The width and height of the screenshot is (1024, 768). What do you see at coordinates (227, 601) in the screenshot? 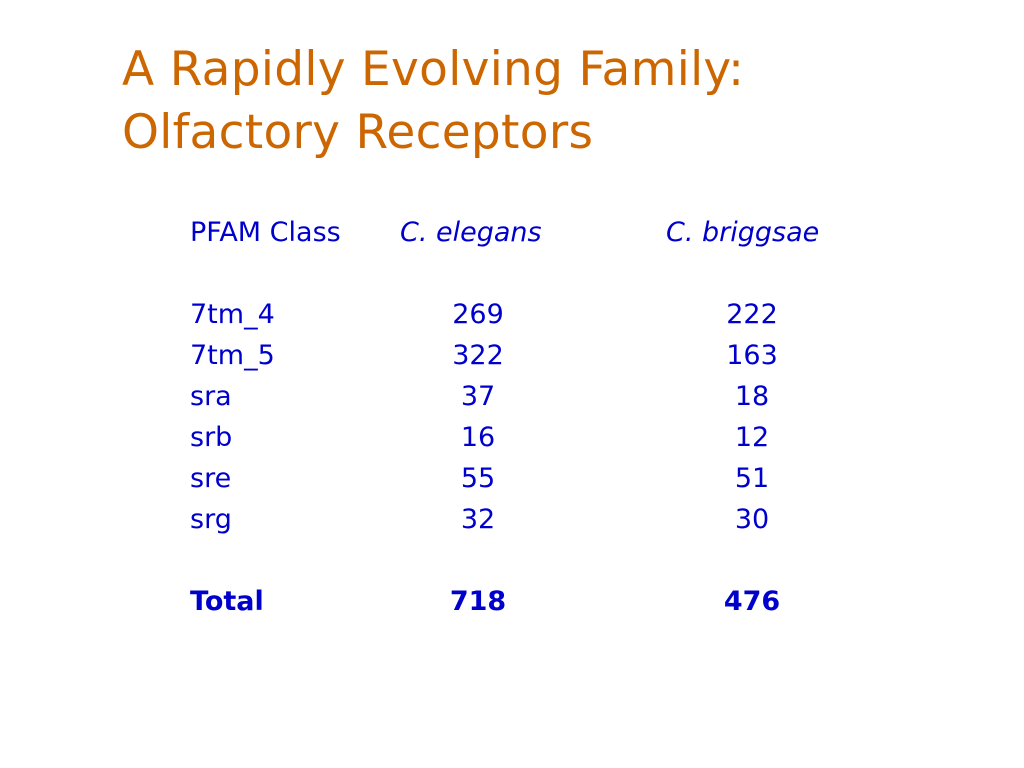
I see `total-label: Total` at bounding box center [227, 601].